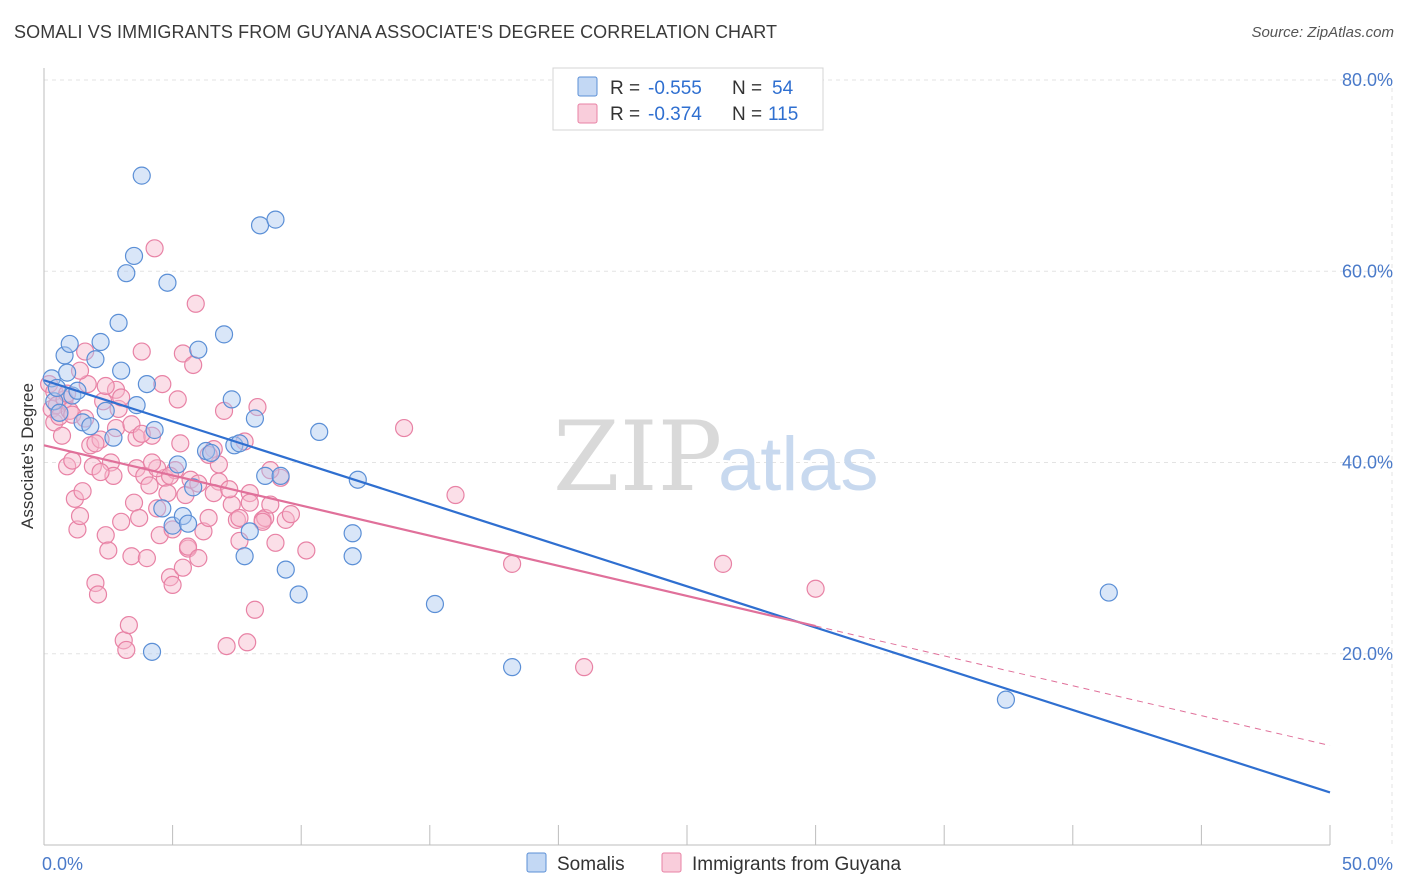 The image size is (1406, 892). Describe the element at coordinates (429, 536) in the screenshot. I see `trend-line-guyana` at that location.